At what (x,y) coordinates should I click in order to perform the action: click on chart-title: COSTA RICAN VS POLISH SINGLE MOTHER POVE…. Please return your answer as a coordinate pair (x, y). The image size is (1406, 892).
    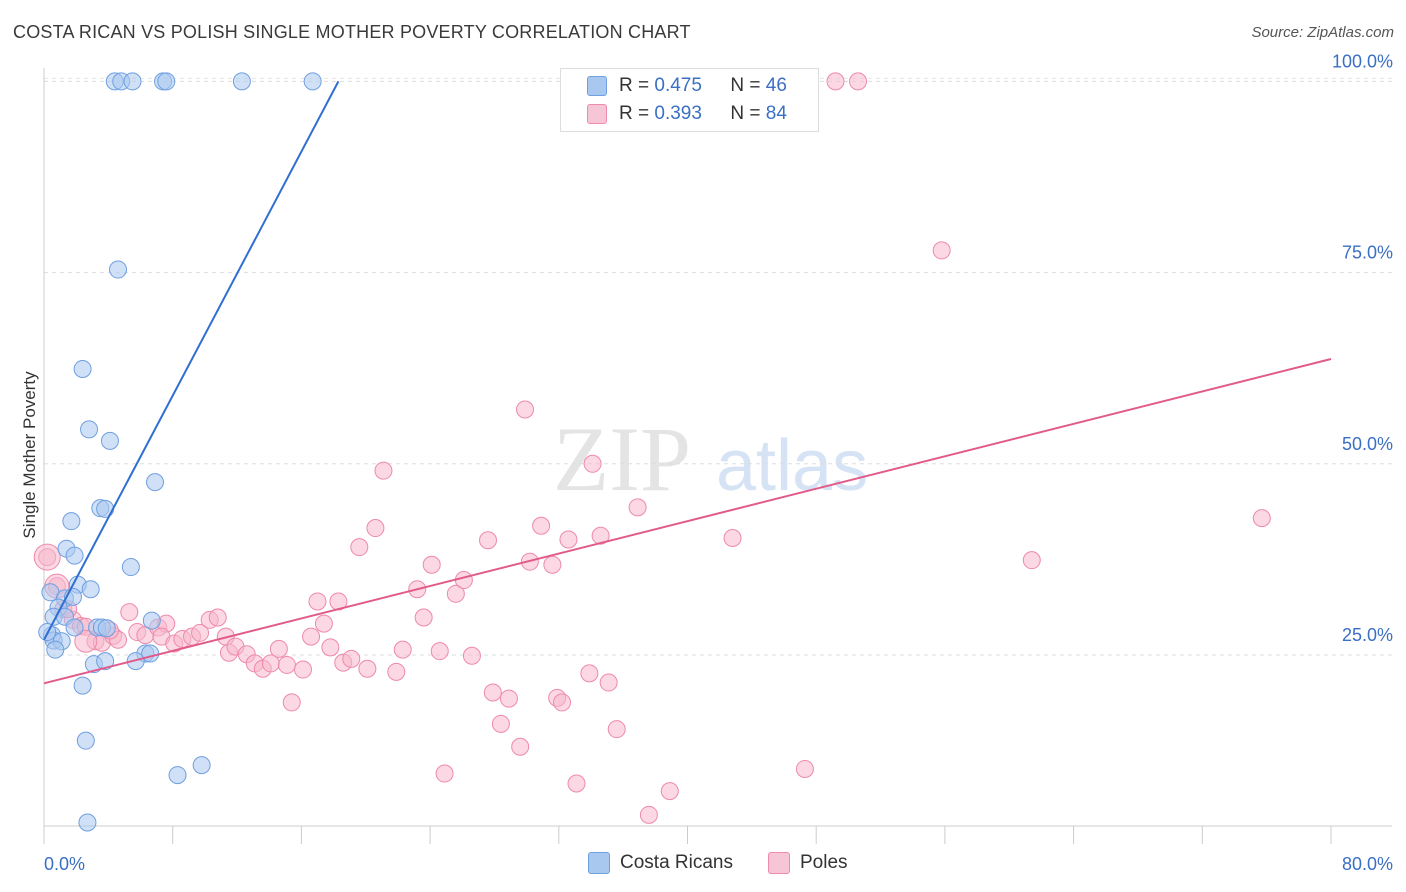
    Looking at the image, I should click on (352, 32).